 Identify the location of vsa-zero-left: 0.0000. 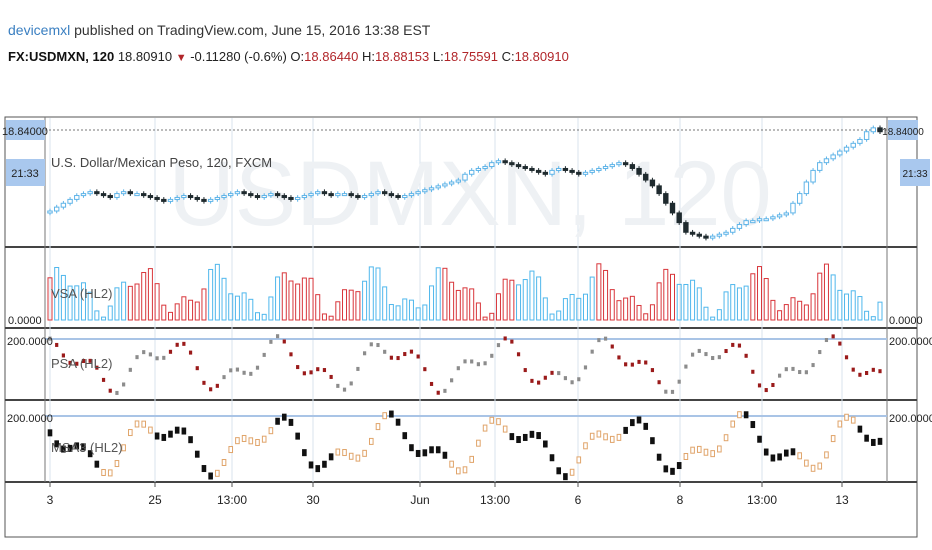
(25, 321).